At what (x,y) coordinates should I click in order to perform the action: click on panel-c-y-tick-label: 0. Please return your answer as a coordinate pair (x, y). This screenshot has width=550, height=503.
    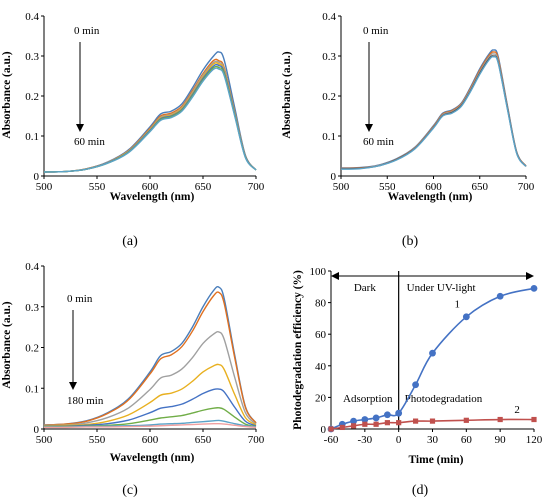
    Looking at the image, I should click on (37, 430).